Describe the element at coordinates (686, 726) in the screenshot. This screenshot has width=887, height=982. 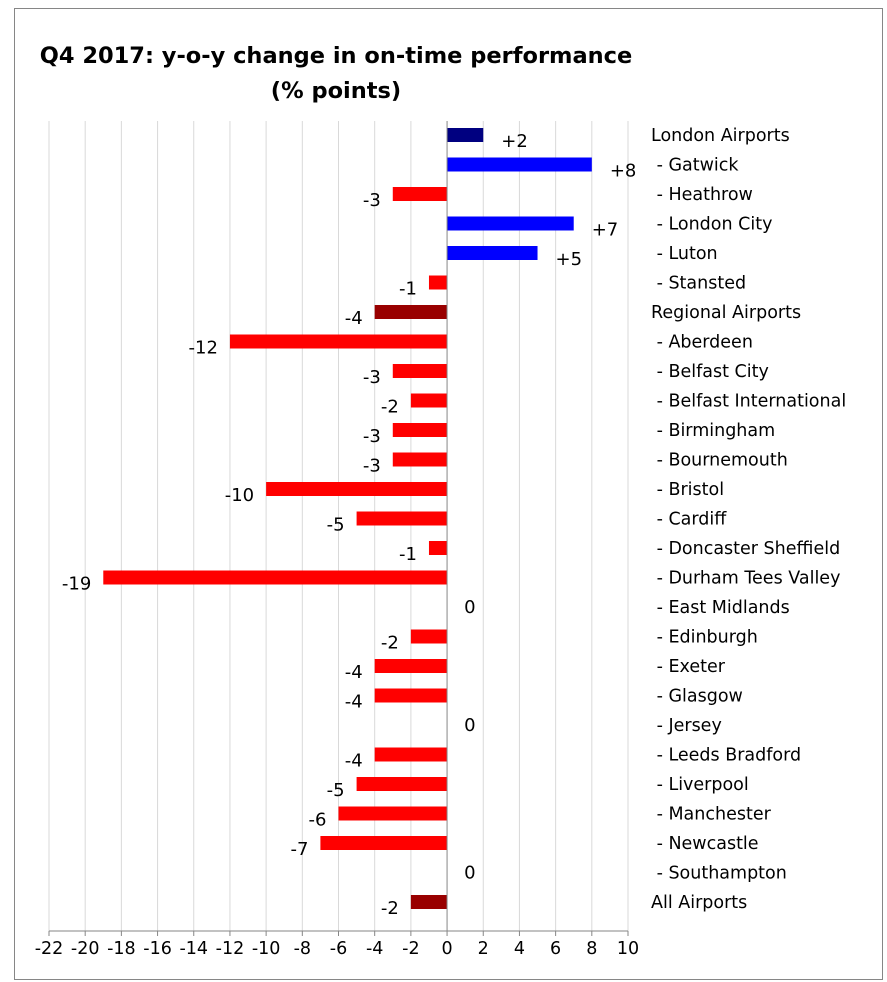
I see `category-label: - Jersey` at that location.